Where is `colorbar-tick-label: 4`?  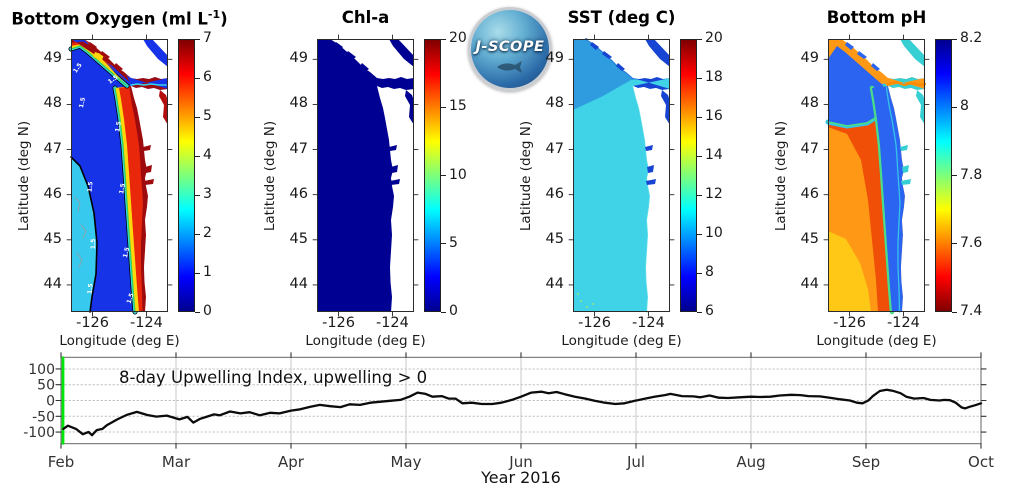 colorbar-tick-label: 4 is located at coordinates (207, 155).